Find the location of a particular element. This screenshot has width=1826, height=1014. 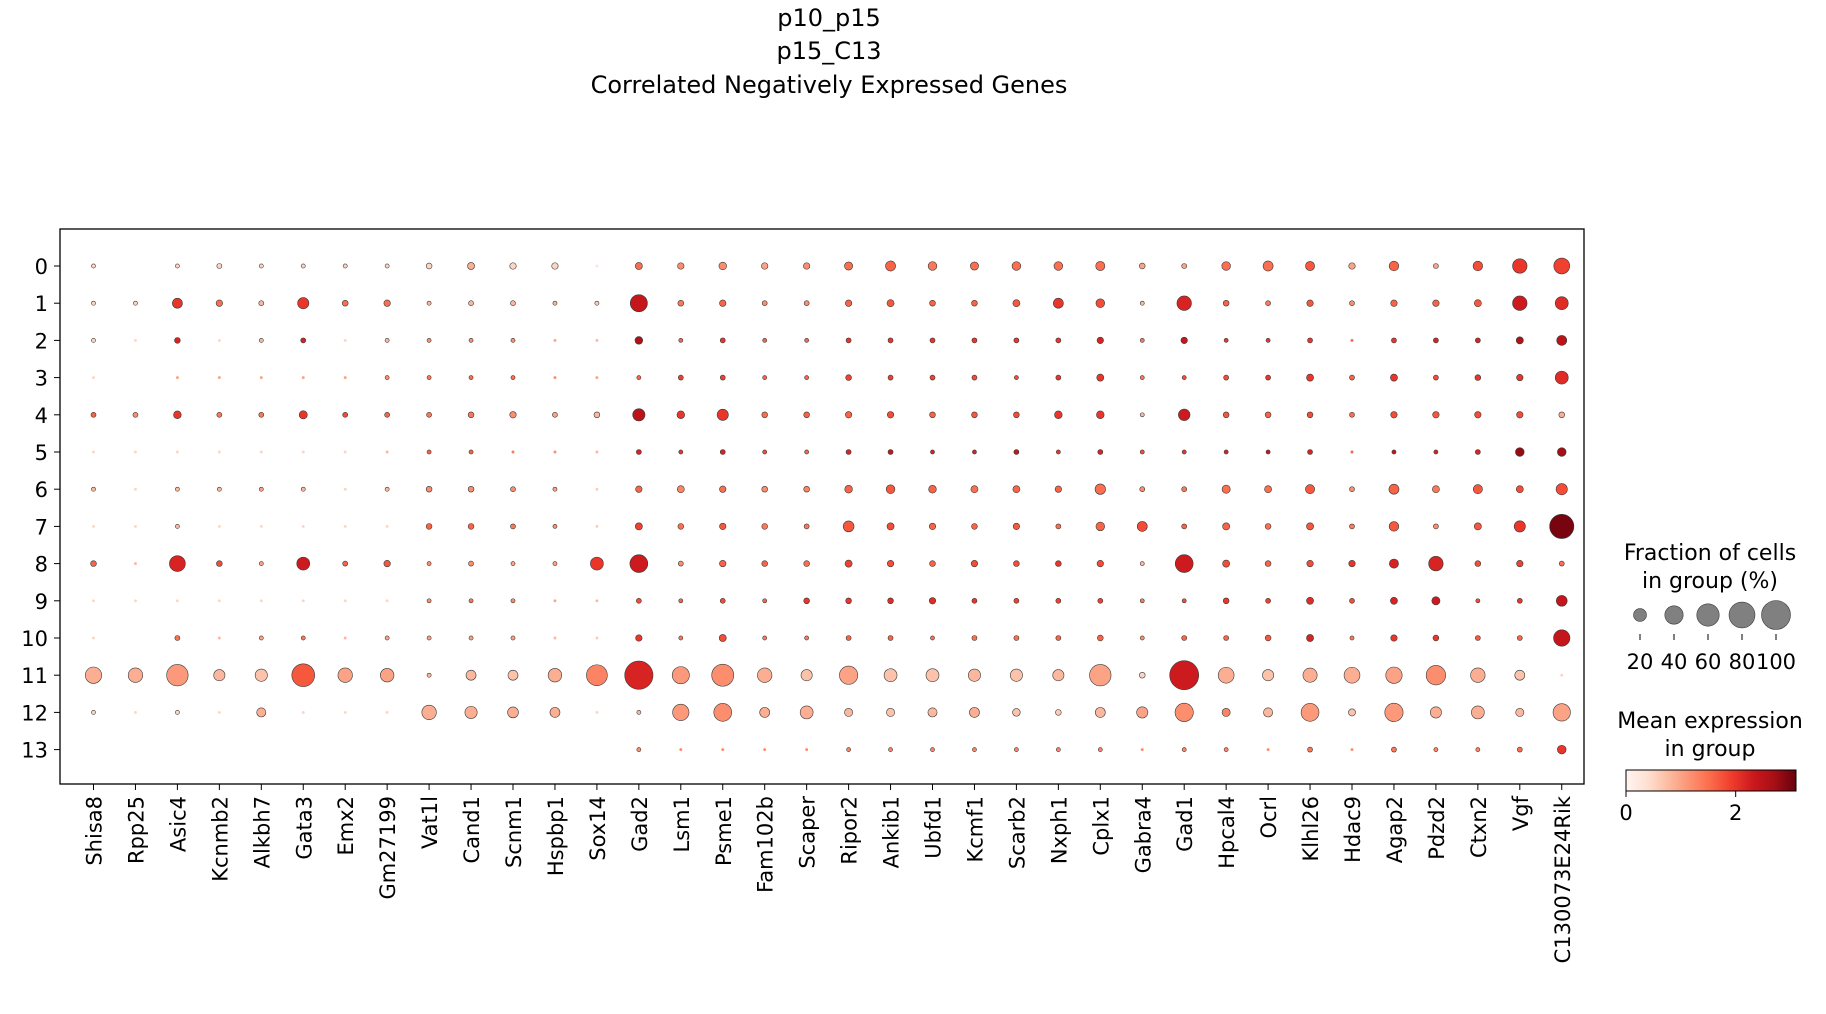

y-tick-label: 7 is located at coordinates (41, 527).